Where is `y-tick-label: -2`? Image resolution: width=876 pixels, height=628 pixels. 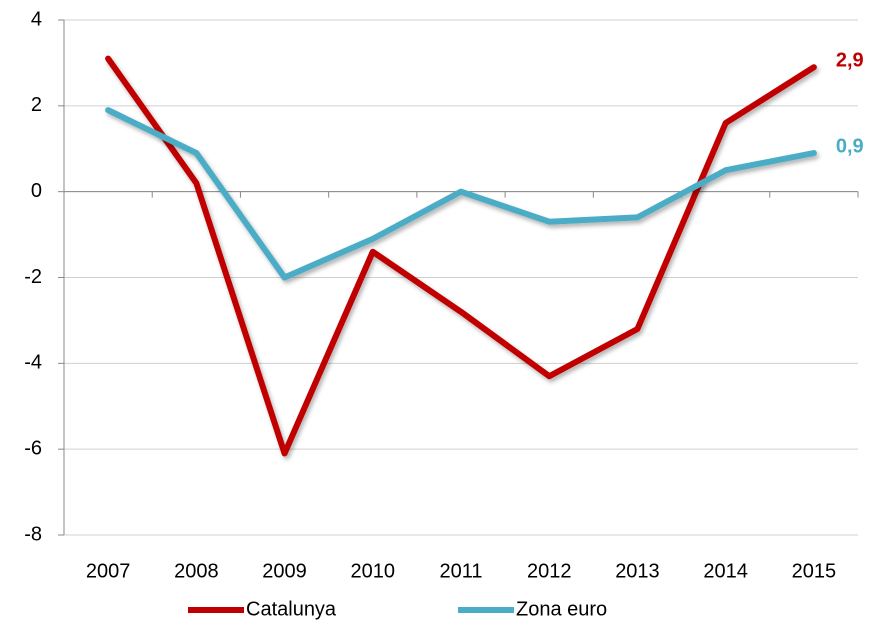
y-tick-label: -2 is located at coordinates (33, 277).